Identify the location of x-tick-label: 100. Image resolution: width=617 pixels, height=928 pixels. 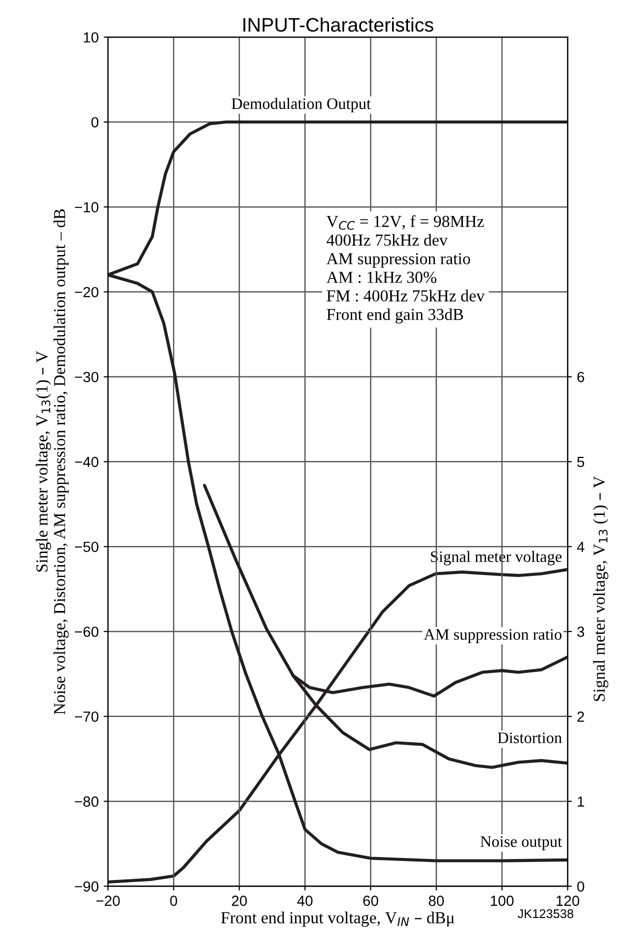
(502, 901).